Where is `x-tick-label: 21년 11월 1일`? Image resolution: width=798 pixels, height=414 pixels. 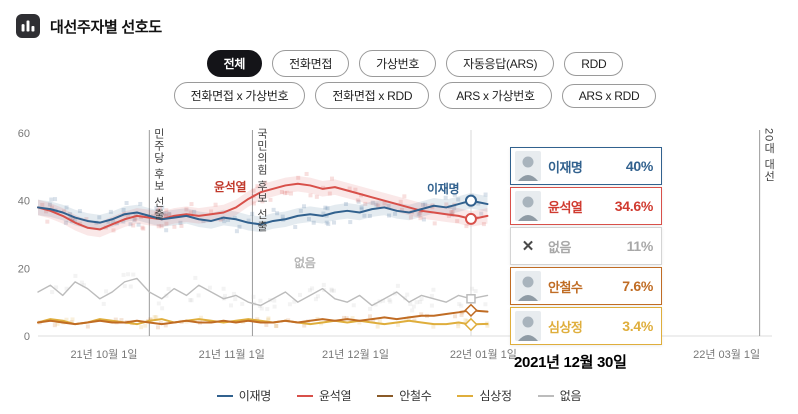
x-tick-label: 21년 11월 1일 is located at coordinates (232, 354).